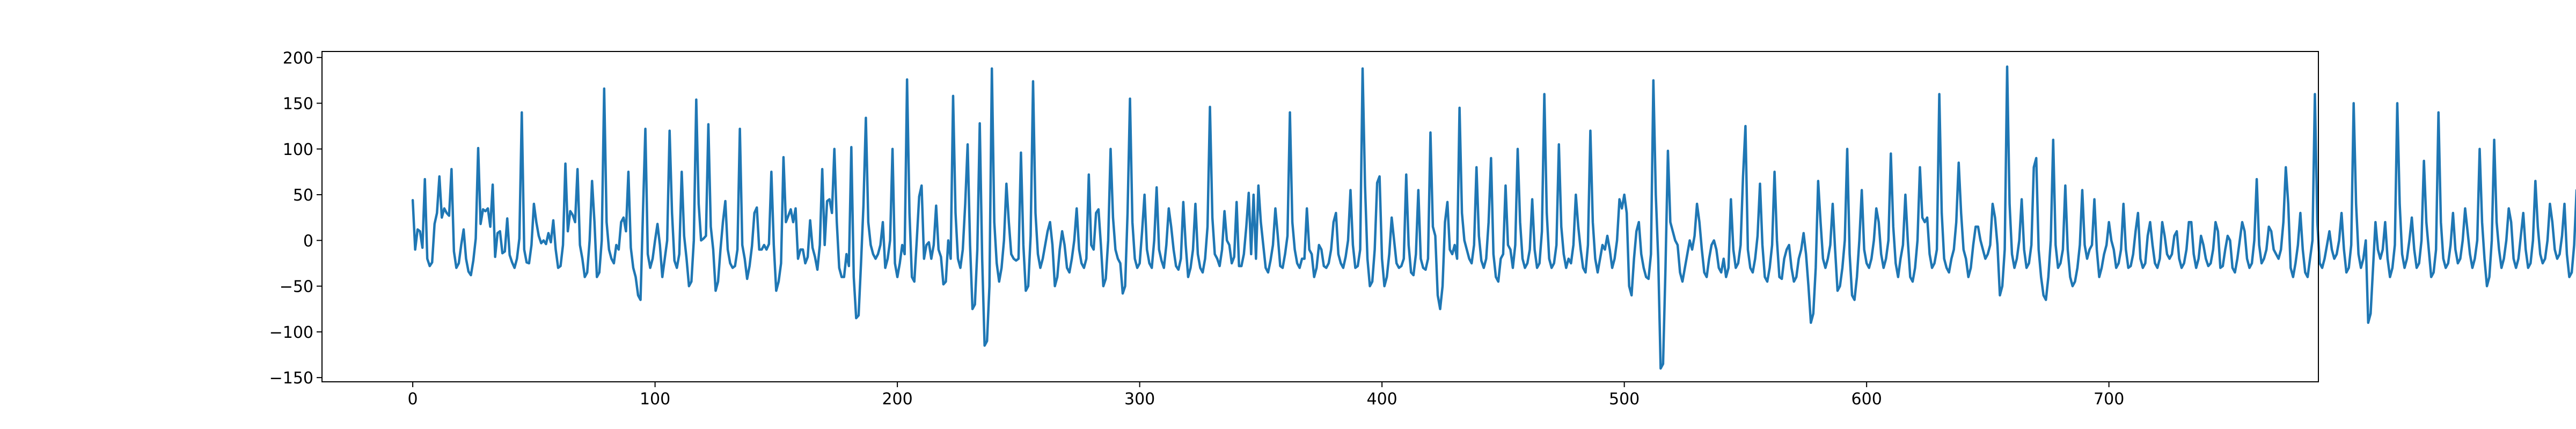  I want to click on x-tick-label: 100, so click(655, 399).